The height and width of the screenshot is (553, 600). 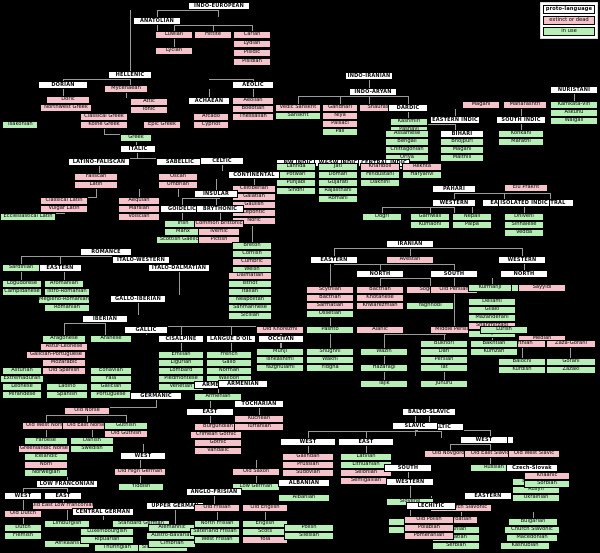 What do you see at coordinates (309, 536) in the screenshot?
I see `language-node: Silesian` at bounding box center [309, 536].